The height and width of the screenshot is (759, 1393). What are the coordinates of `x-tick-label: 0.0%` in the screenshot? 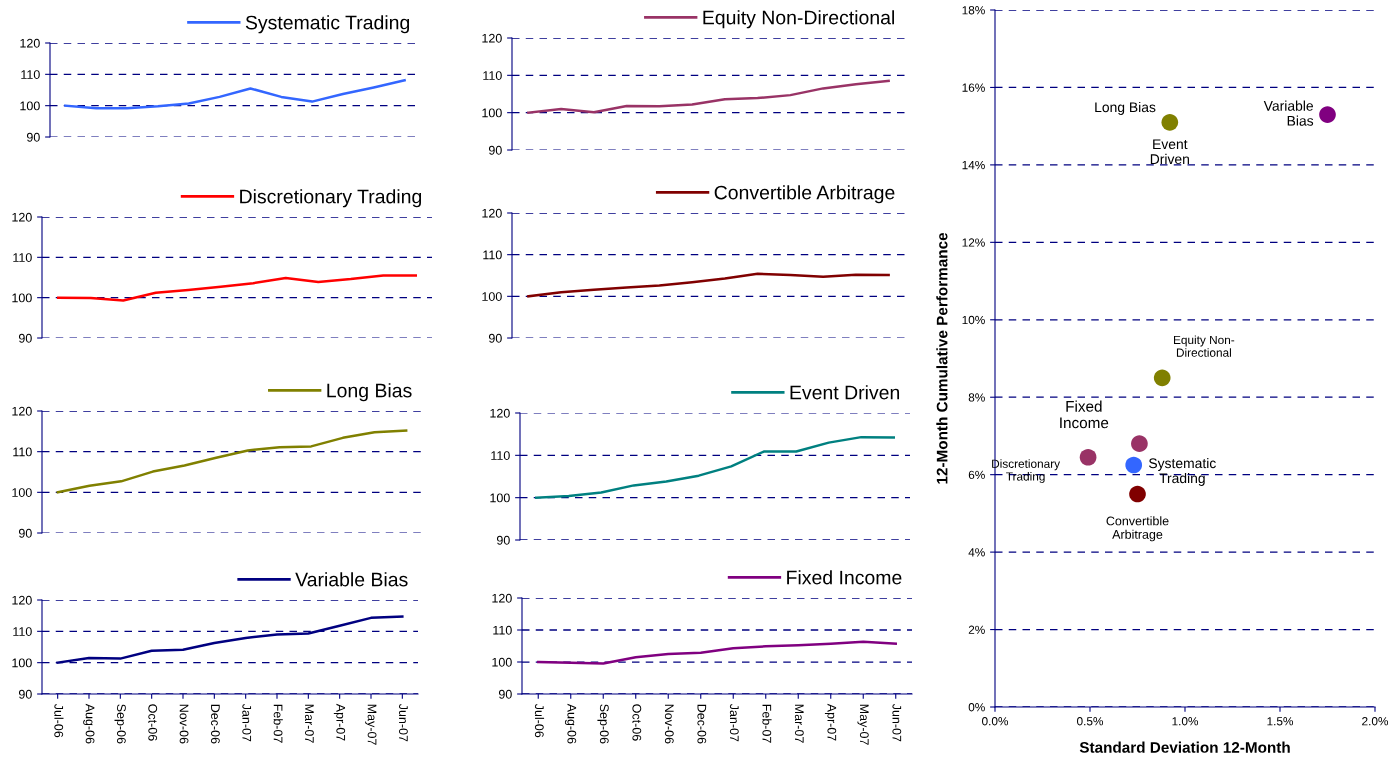 It's located at (995, 721).